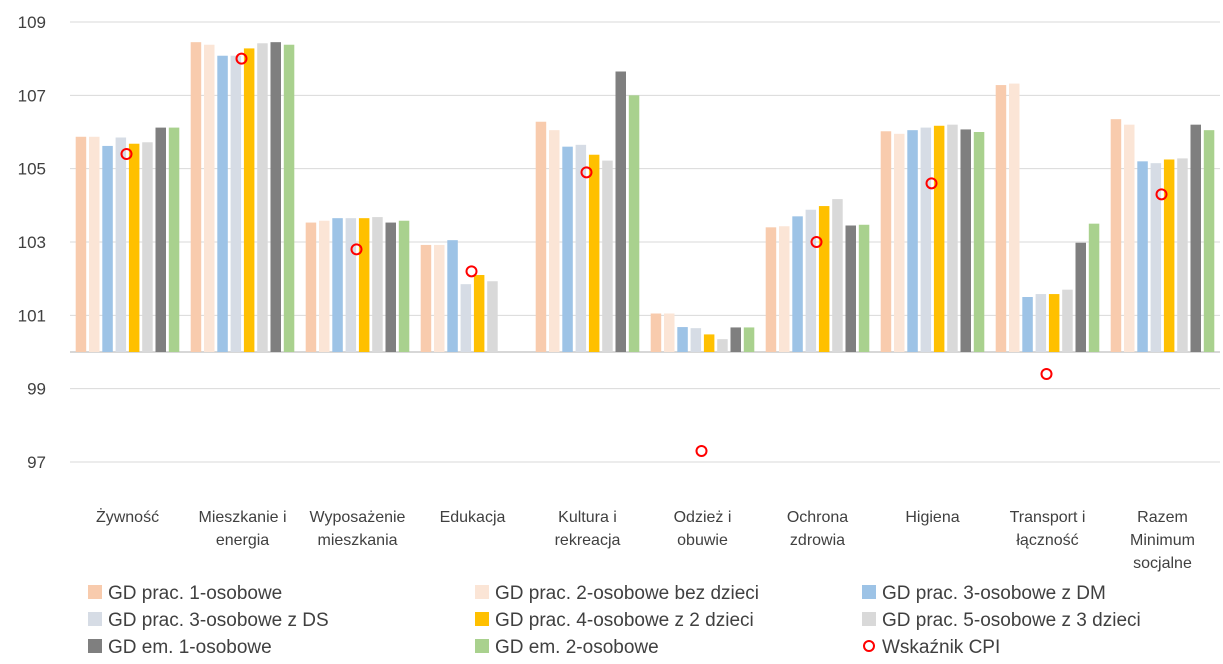 The height and width of the screenshot is (664, 1223). I want to click on x-tick-label: Żywność, so click(127, 516).